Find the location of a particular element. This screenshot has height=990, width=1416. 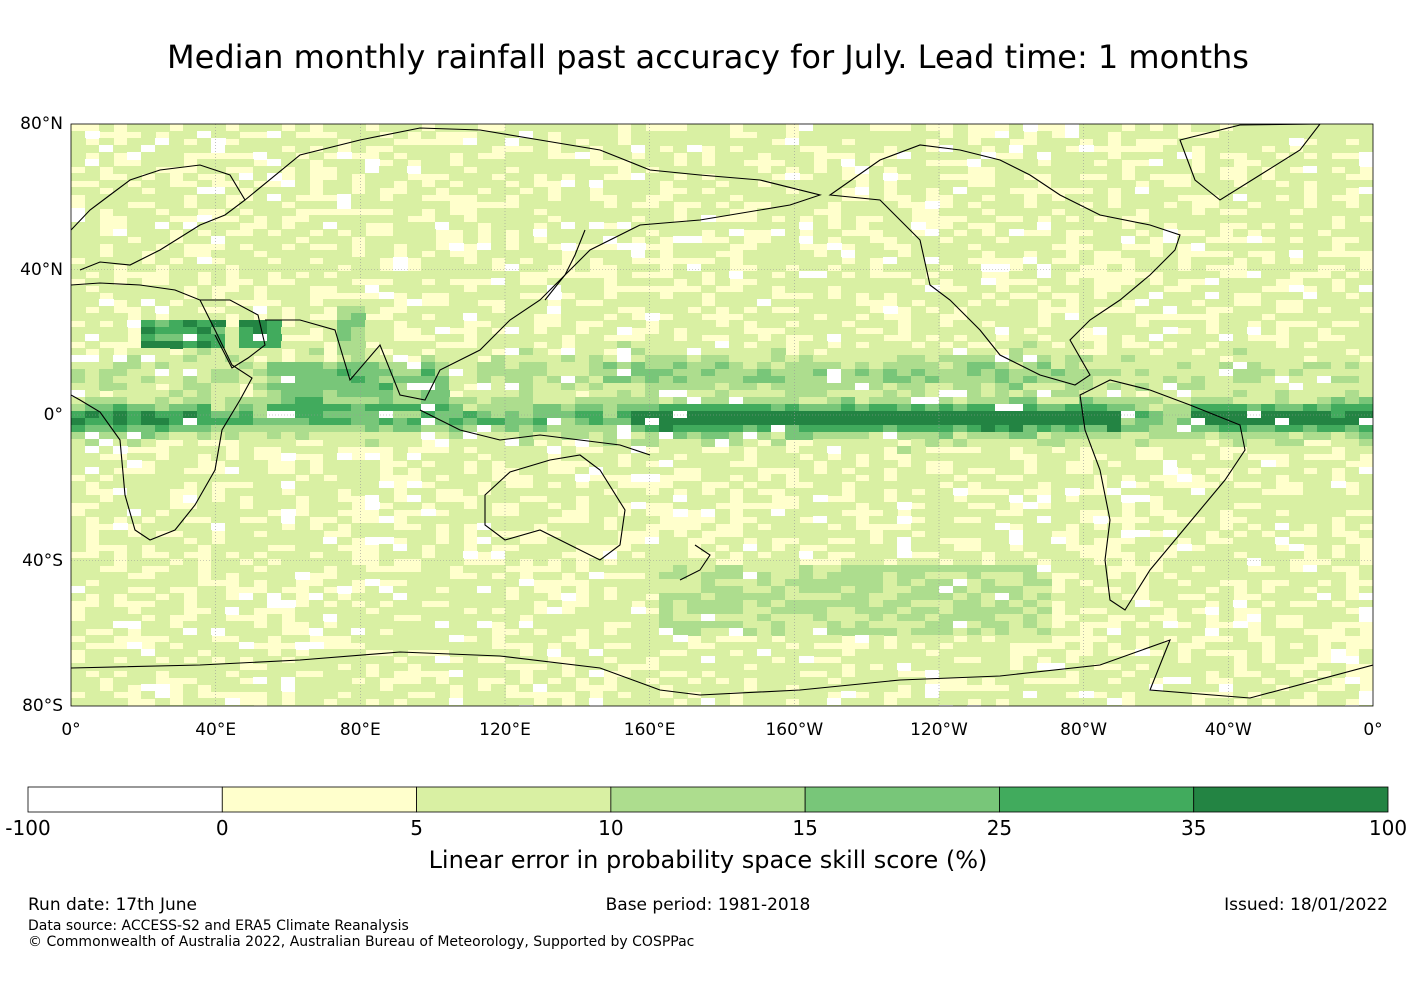

colorbar-tick-label: 10 is located at coordinates (611, 828).